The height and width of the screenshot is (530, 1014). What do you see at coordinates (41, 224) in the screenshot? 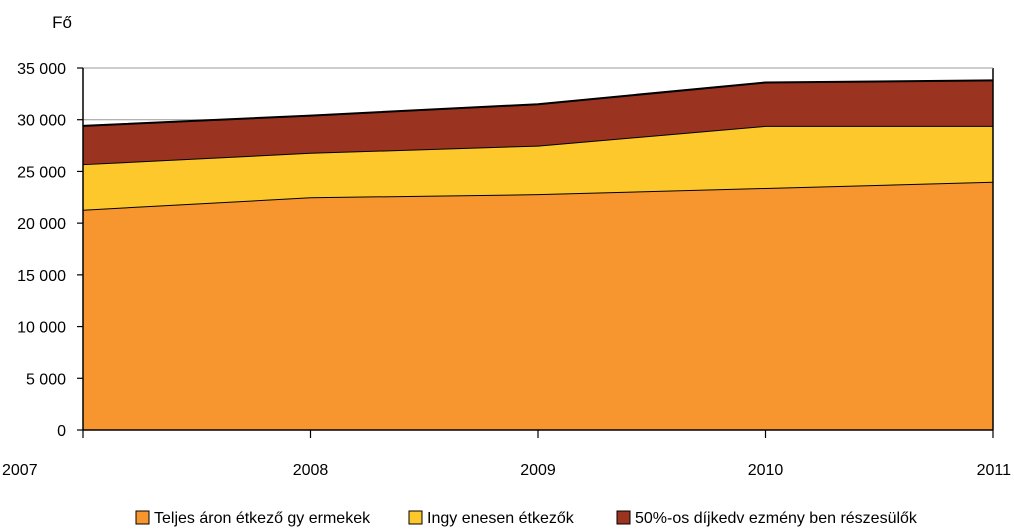
I see `y-tick-label-4: 20 000` at bounding box center [41, 224].